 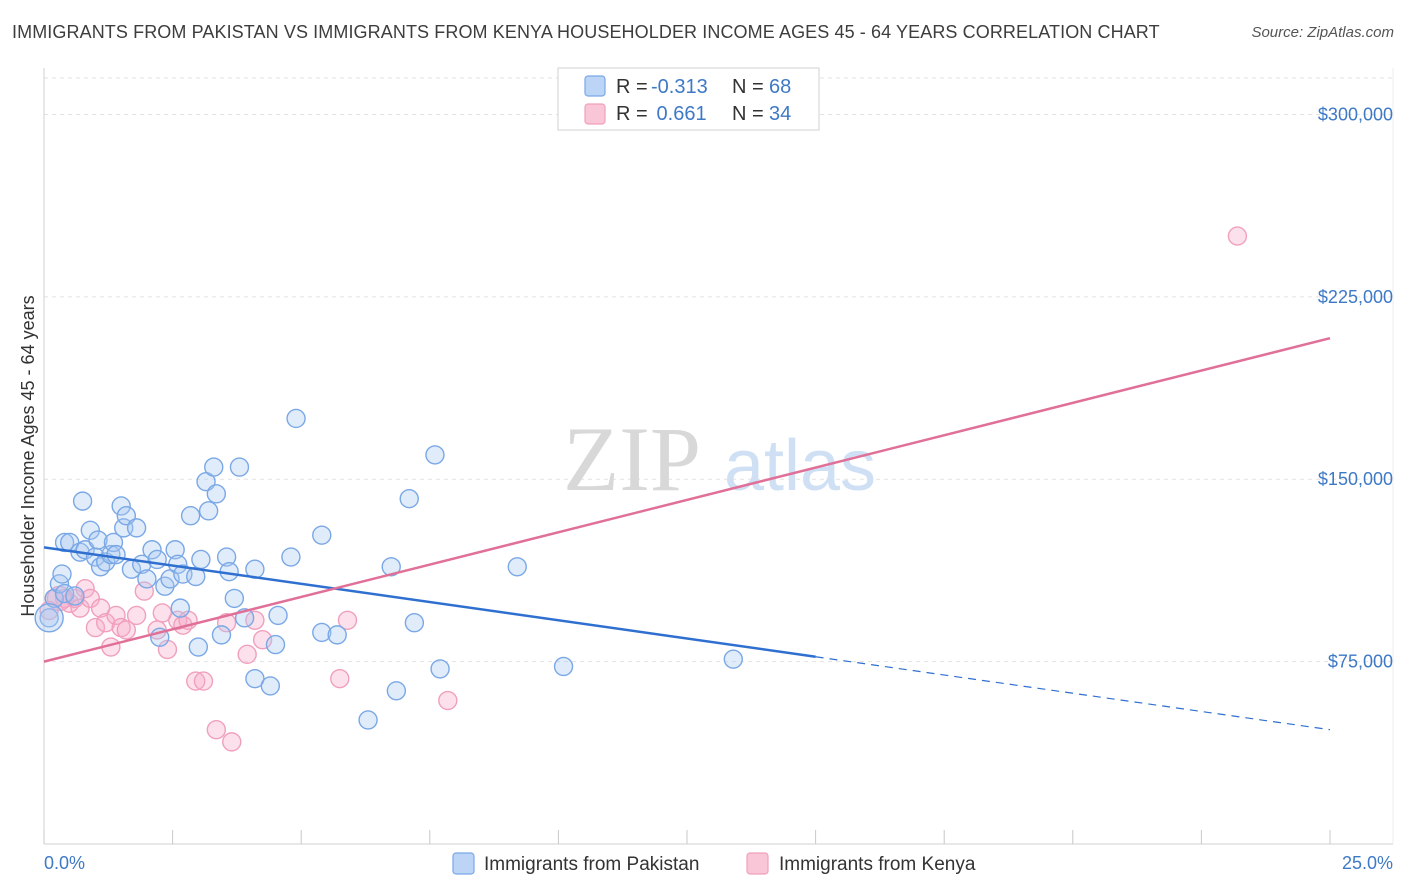 What do you see at coordinates (1322, 32) in the screenshot?
I see `source-label: Source: ZipAtlas.com` at bounding box center [1322, 32].